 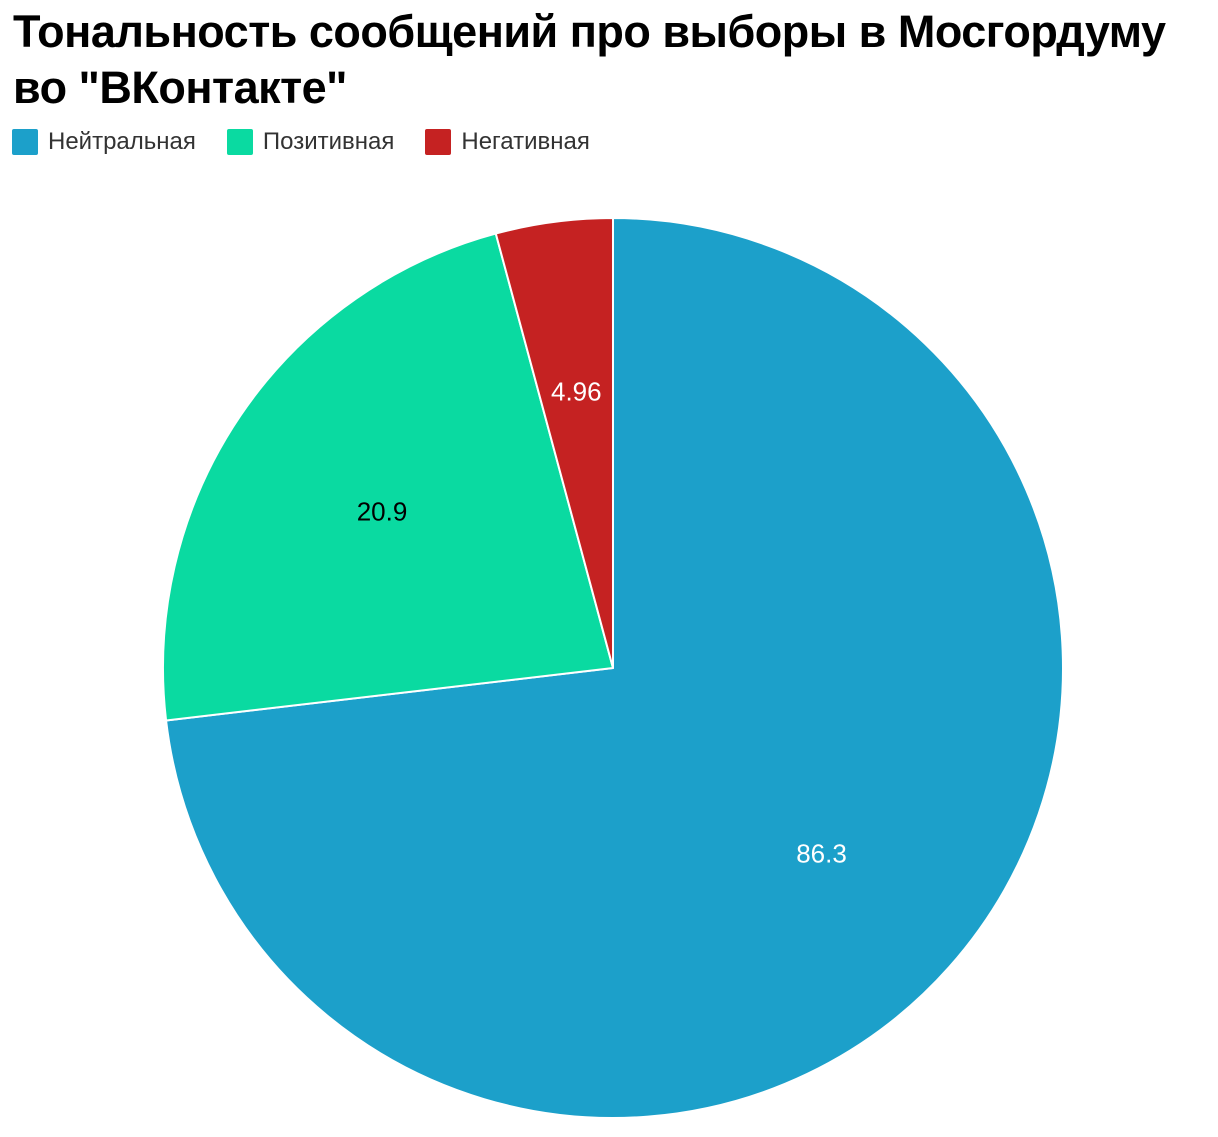 I want to click on legend-label-neutral: Нейтральная, so click(x=122, y=141).